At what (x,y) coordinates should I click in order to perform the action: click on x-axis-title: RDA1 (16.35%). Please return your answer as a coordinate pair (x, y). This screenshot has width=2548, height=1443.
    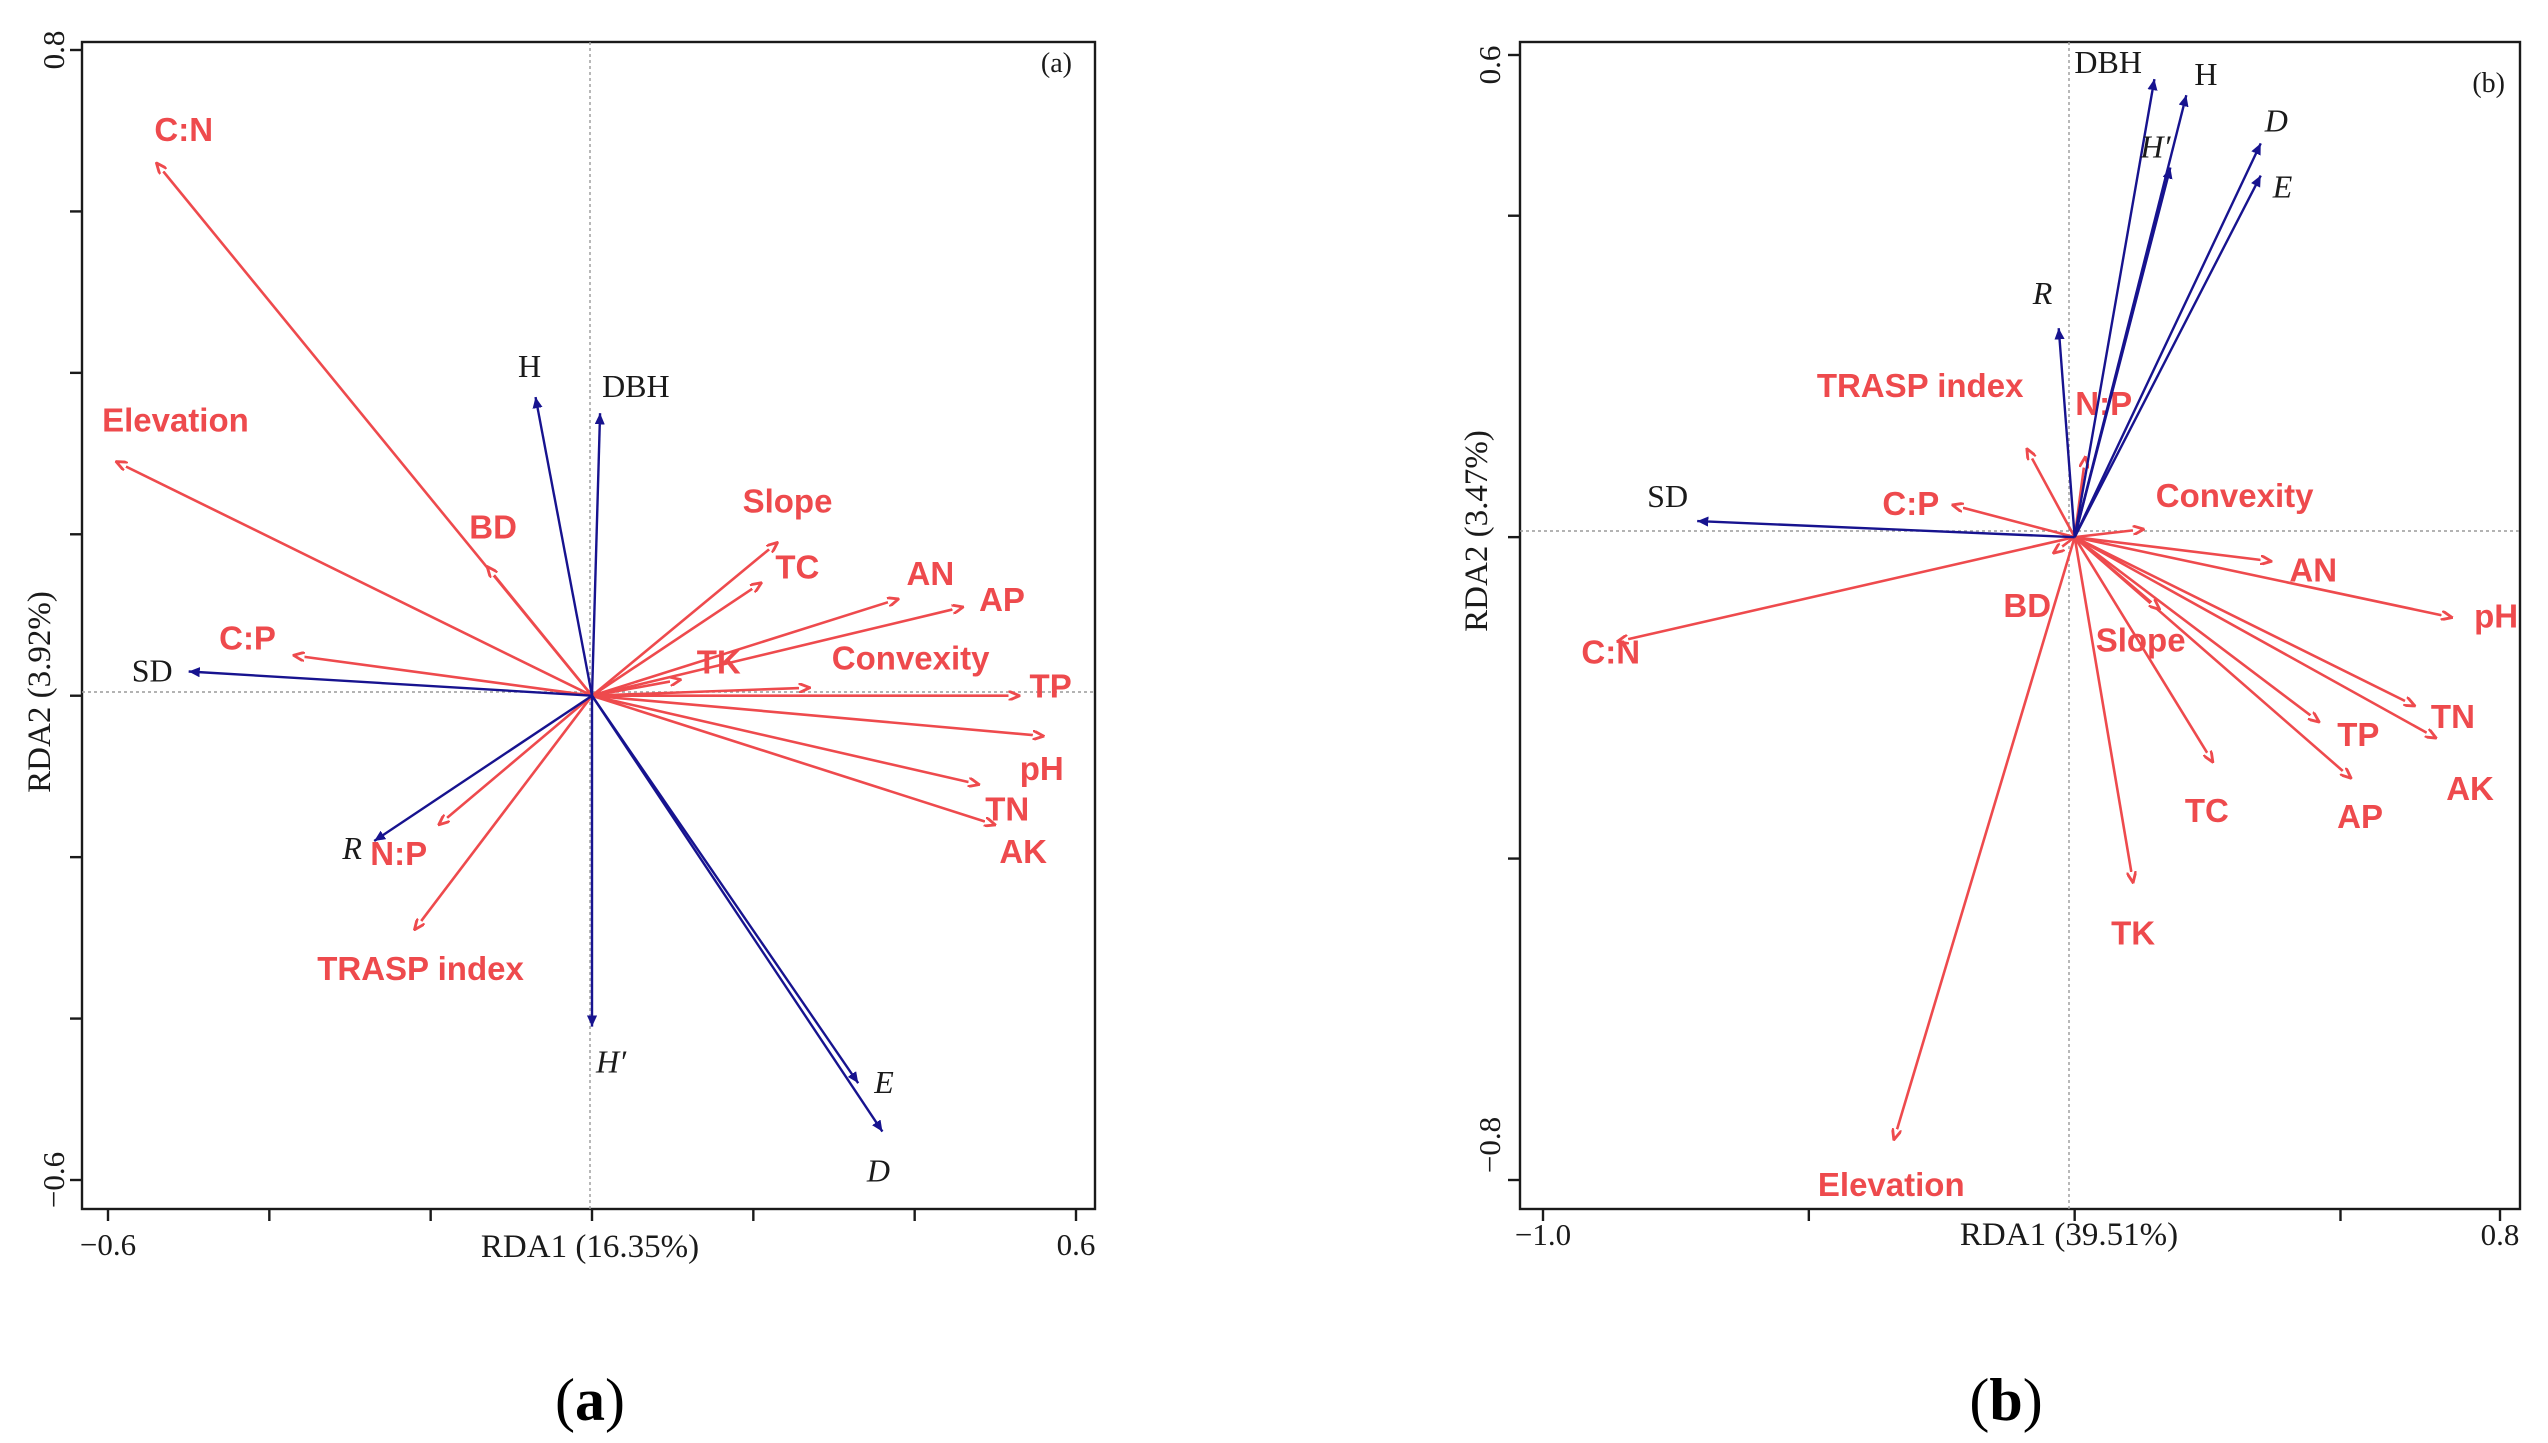
    Looking at the image, I should click on (590, 1247).